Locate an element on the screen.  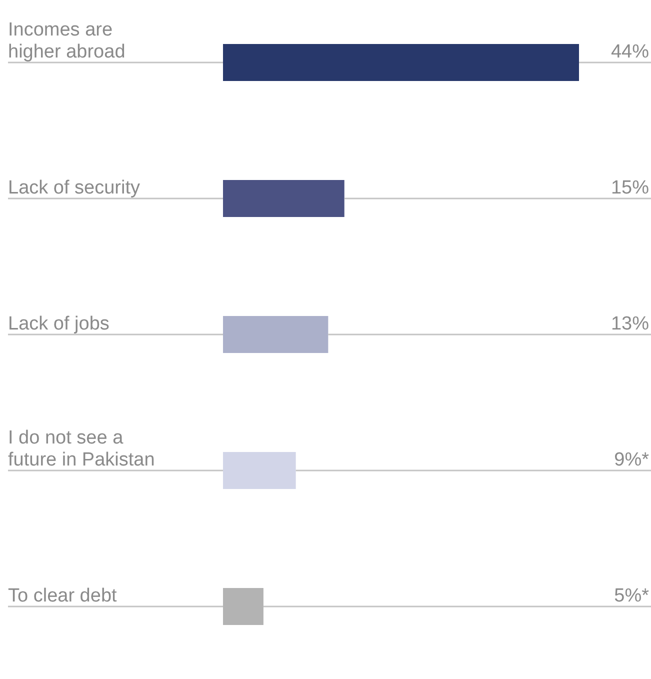
data-label: 44% is located at coordinates (630, 52).